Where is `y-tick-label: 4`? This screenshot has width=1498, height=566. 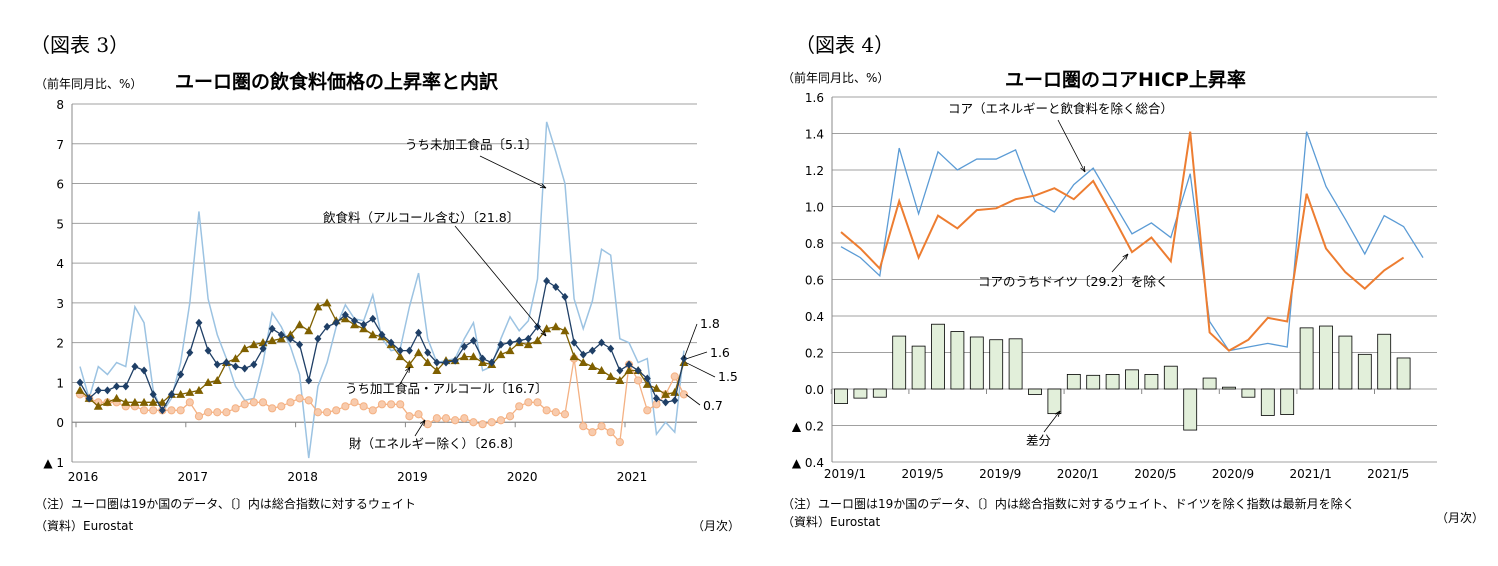 y-tick-label: 4 is located at coordinates (60, 264).